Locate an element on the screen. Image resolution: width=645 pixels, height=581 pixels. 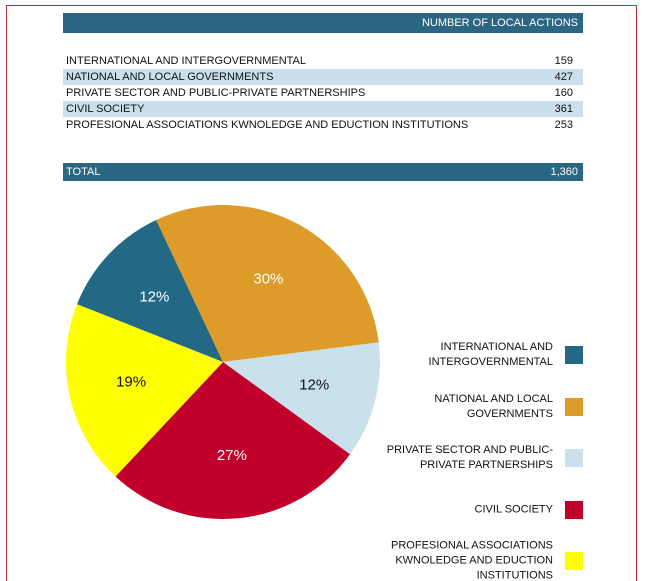
header-text: NUMBER OF LOCAL ACTIONS is located at coordinates (499, 23).